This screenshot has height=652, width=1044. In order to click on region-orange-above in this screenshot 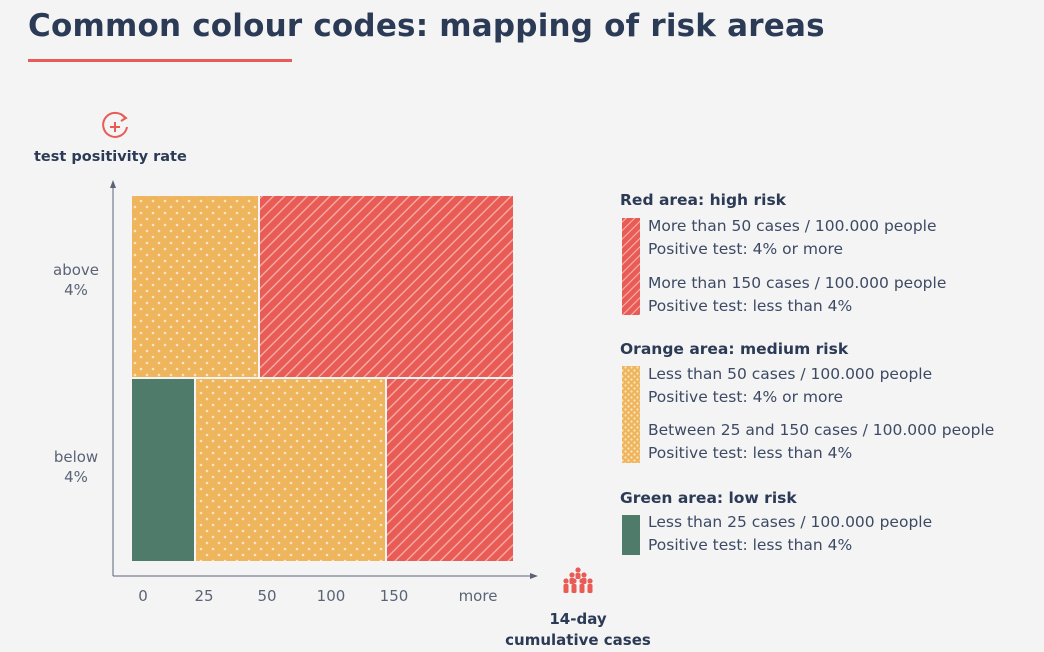, I will do `click(195, 286)`.